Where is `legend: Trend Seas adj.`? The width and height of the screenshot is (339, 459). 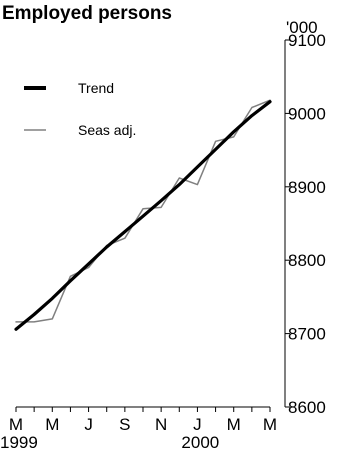
legend: Trend Seas adj. is located at coordinates (80, 109).